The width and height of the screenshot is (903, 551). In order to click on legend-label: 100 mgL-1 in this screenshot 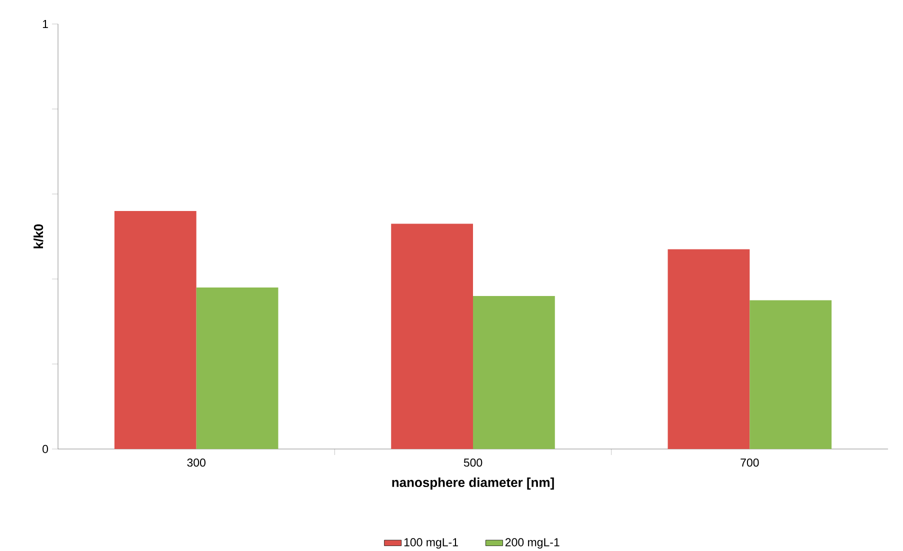, I will do `click(431, 543)`.